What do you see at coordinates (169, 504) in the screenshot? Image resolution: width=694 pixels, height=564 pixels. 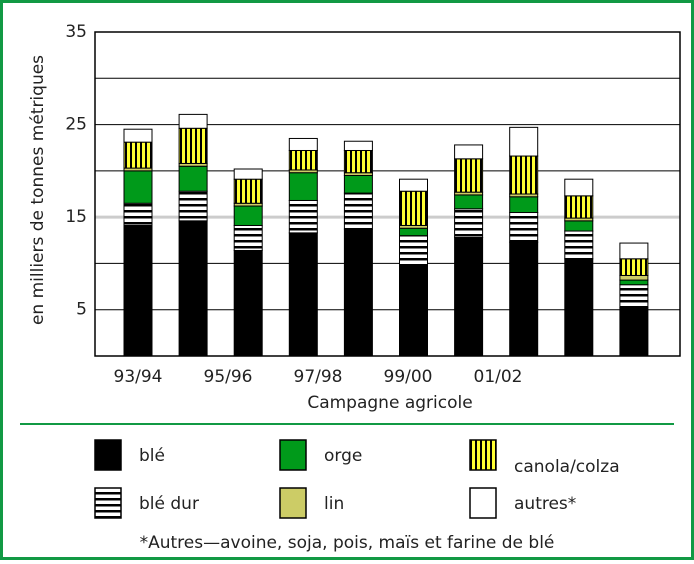 I see `legend-label: blé dur` at bounding box center [169, 504].